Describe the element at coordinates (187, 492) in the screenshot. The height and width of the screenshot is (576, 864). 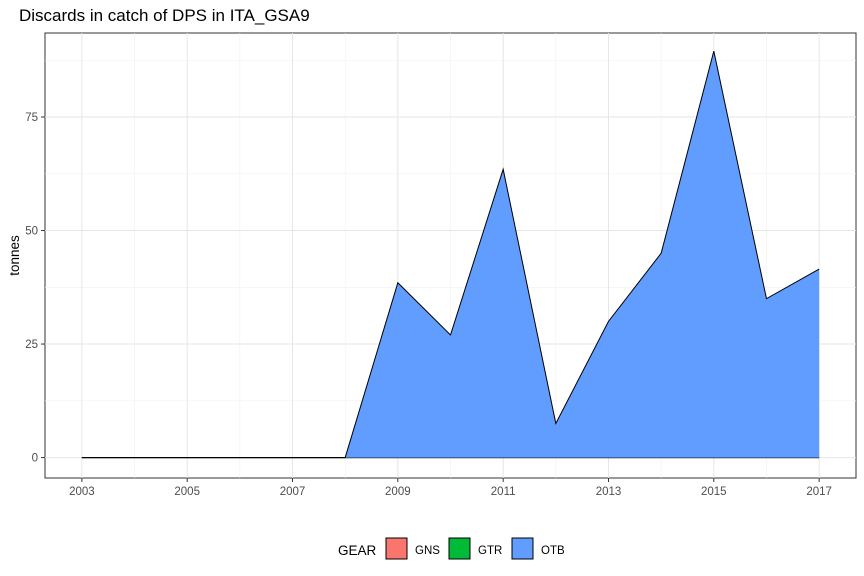
I see `x-tick-label: 2005` at that location.